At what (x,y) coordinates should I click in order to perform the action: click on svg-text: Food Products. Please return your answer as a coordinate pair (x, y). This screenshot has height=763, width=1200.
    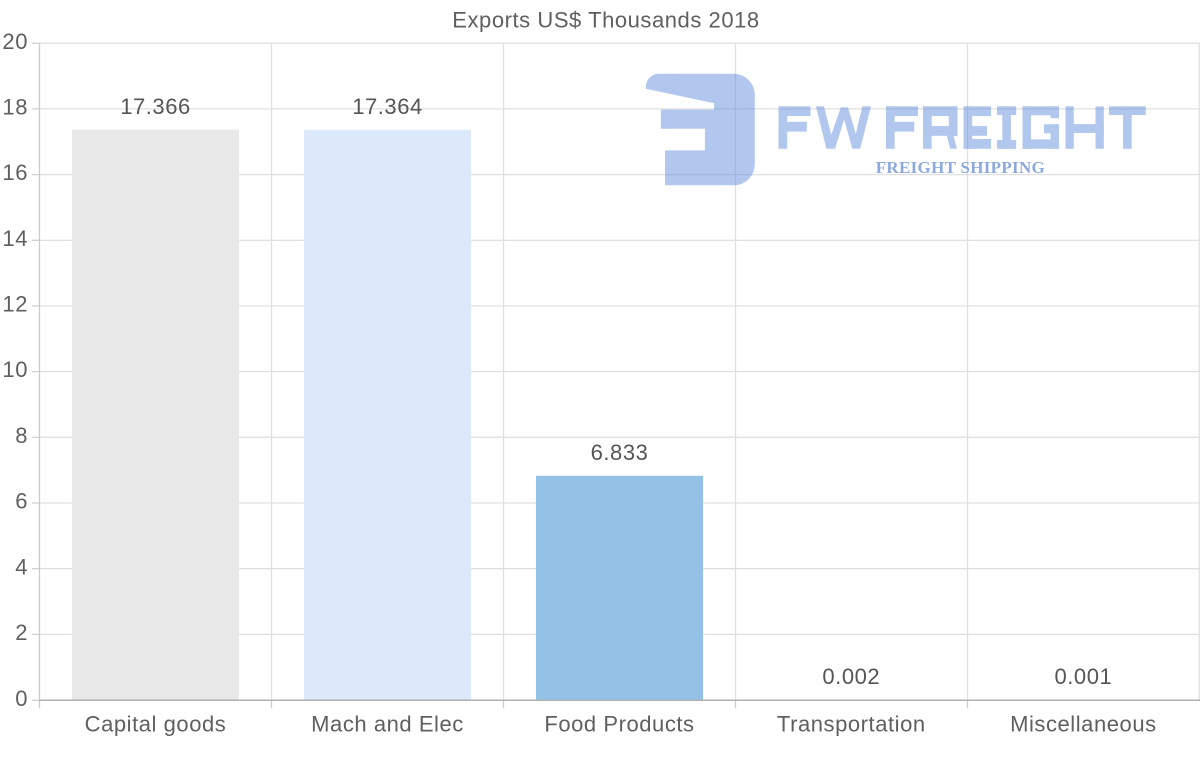
    Looking at the image, I should click on (619, 724).